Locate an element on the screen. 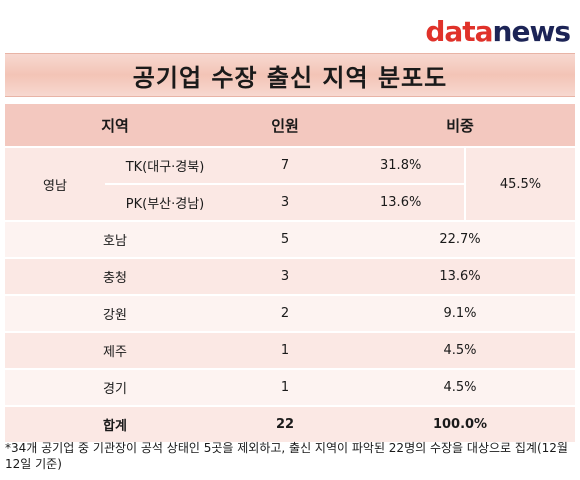  table-row: PK(부산·경남) 3 13.6% is located at coordinates (290, 203).